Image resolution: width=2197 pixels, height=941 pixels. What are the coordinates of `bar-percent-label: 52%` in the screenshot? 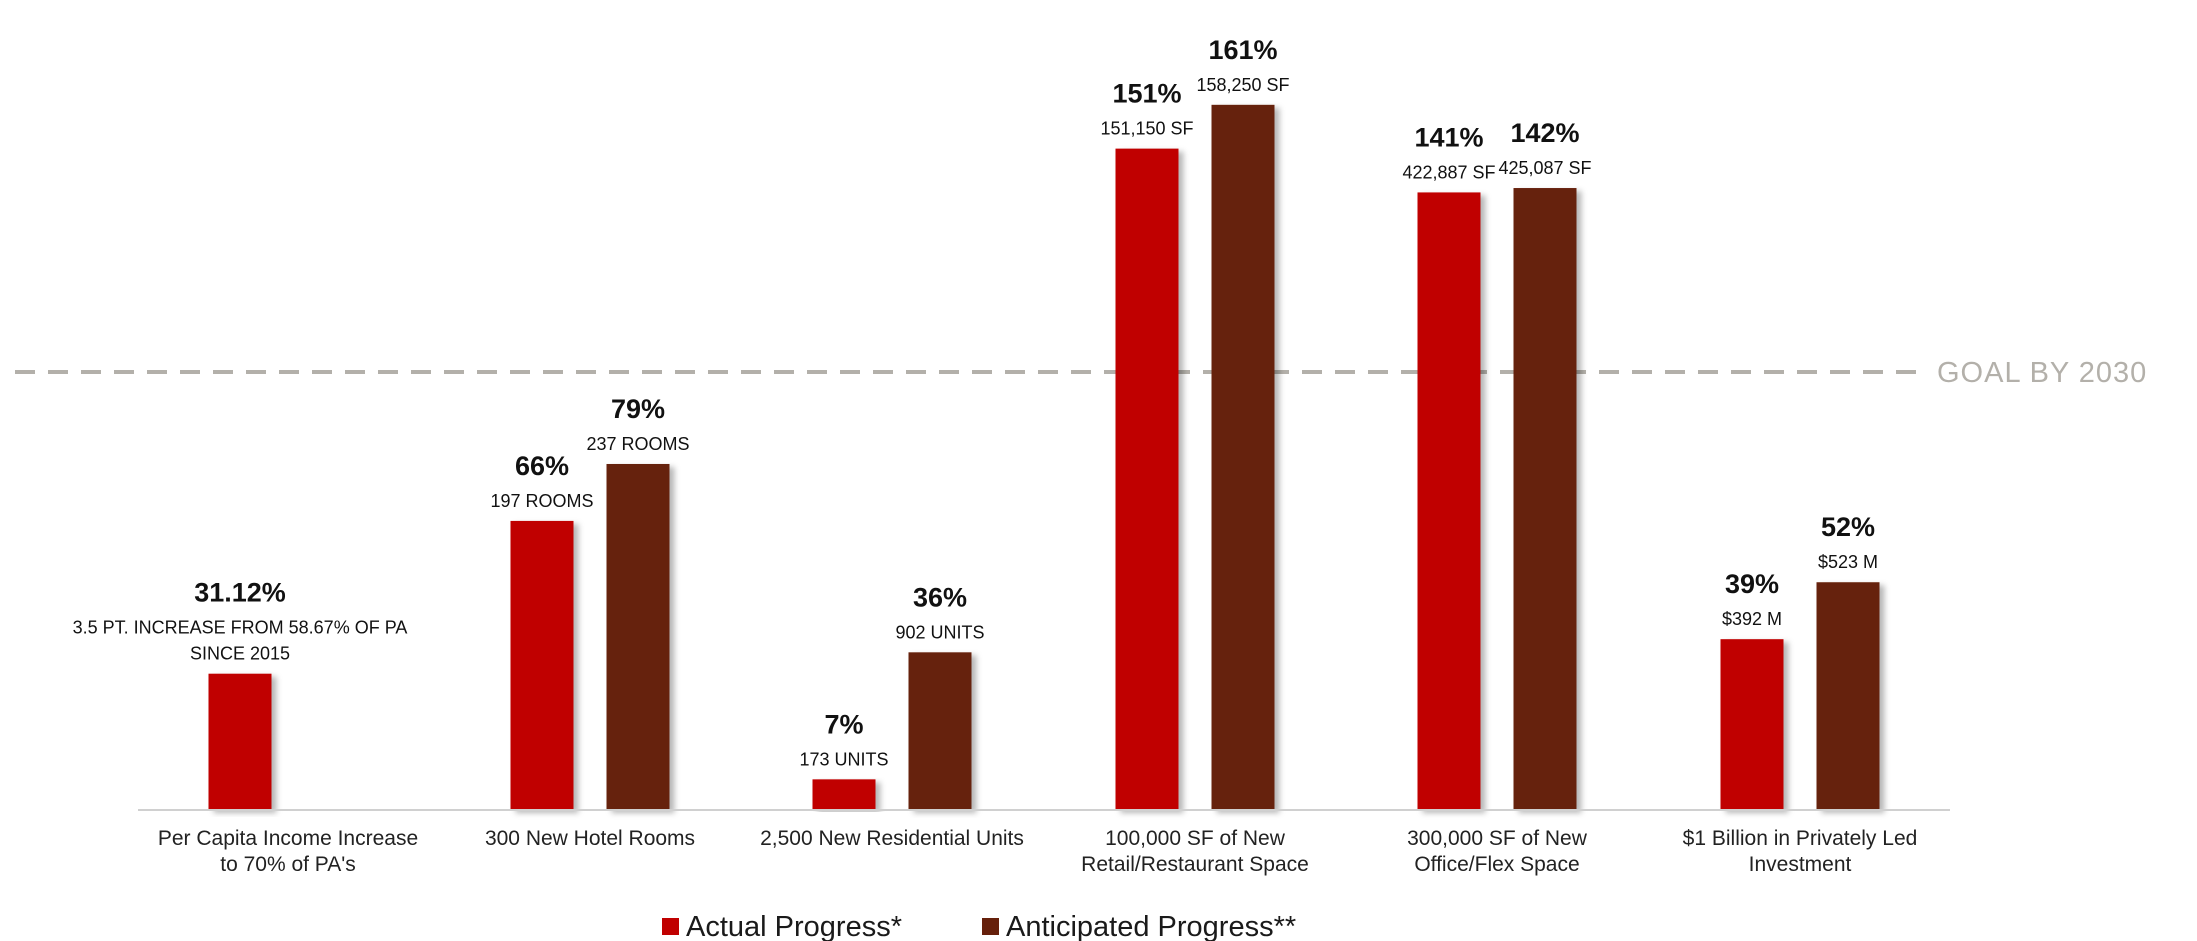 It's located at (1848, 527).